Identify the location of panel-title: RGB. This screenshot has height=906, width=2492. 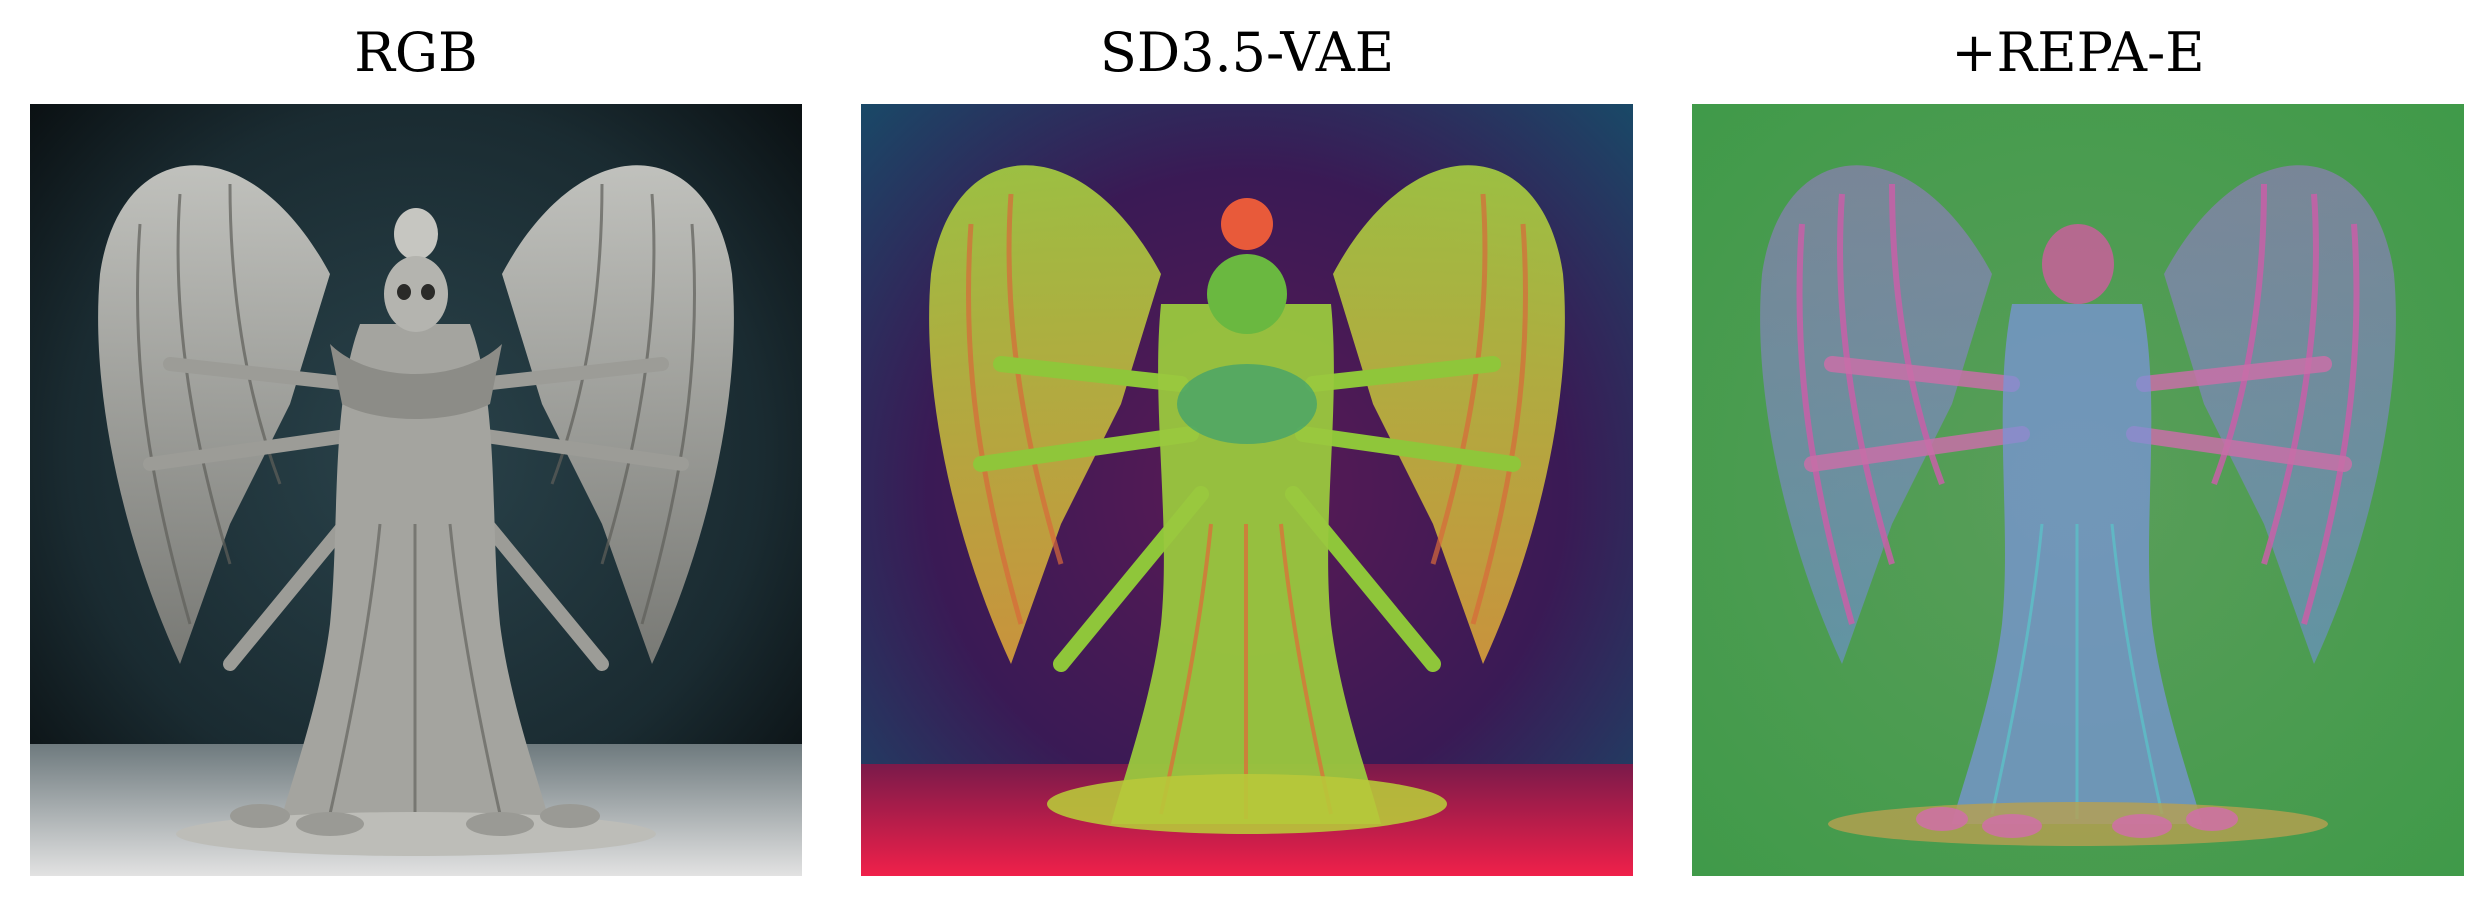
(416, 52).